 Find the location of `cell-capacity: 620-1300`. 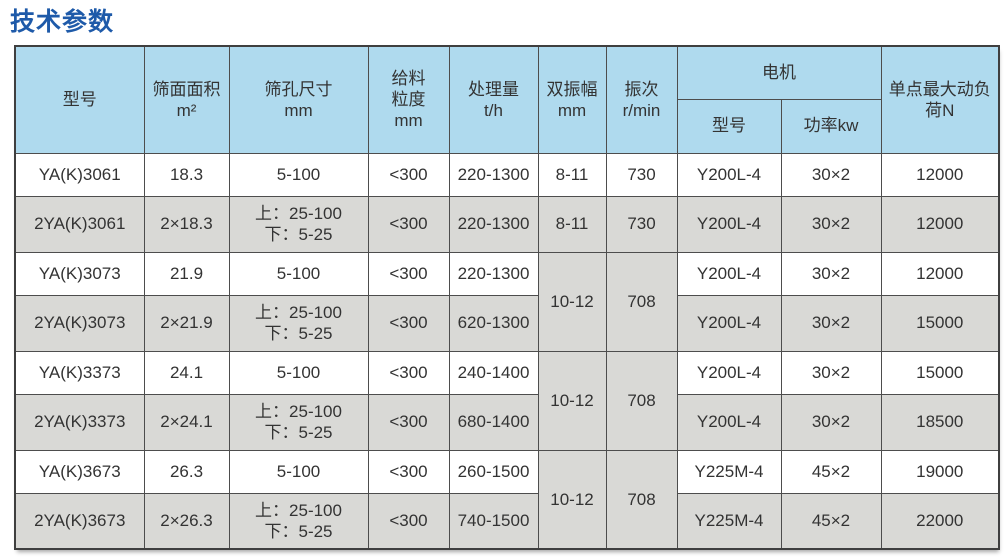

cell-capacity: 620-1300 is located at coordinates (493, 323).